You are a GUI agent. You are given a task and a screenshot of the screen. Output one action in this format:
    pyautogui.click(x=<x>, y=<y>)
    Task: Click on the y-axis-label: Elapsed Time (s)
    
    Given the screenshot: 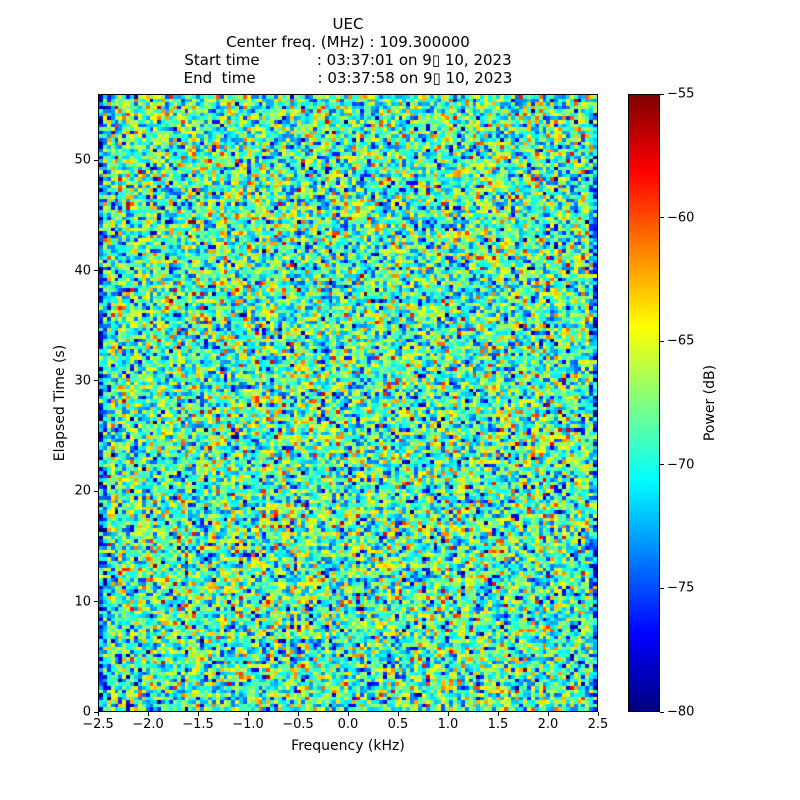 What is the action you would take?
    pyautogui.click(x=60, y=403)
    